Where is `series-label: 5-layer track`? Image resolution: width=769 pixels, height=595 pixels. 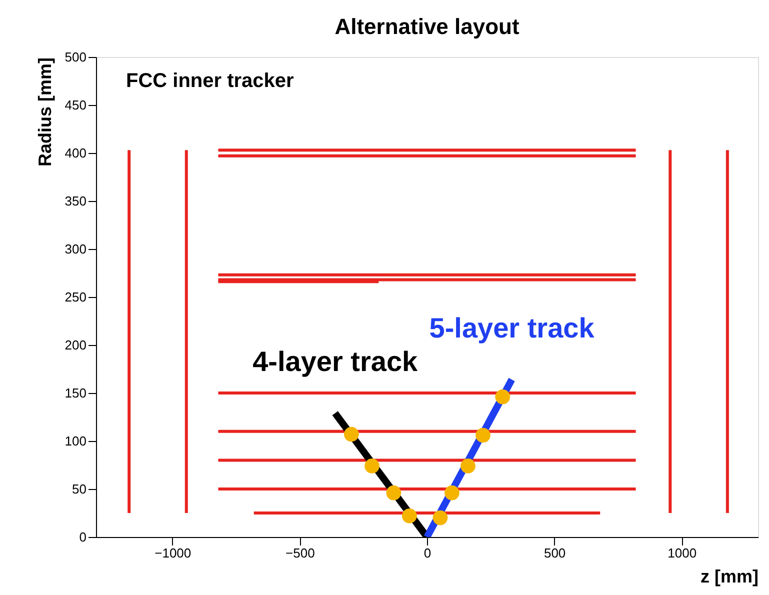 series-label: 5-layer track is located at coordinates (512, 328).